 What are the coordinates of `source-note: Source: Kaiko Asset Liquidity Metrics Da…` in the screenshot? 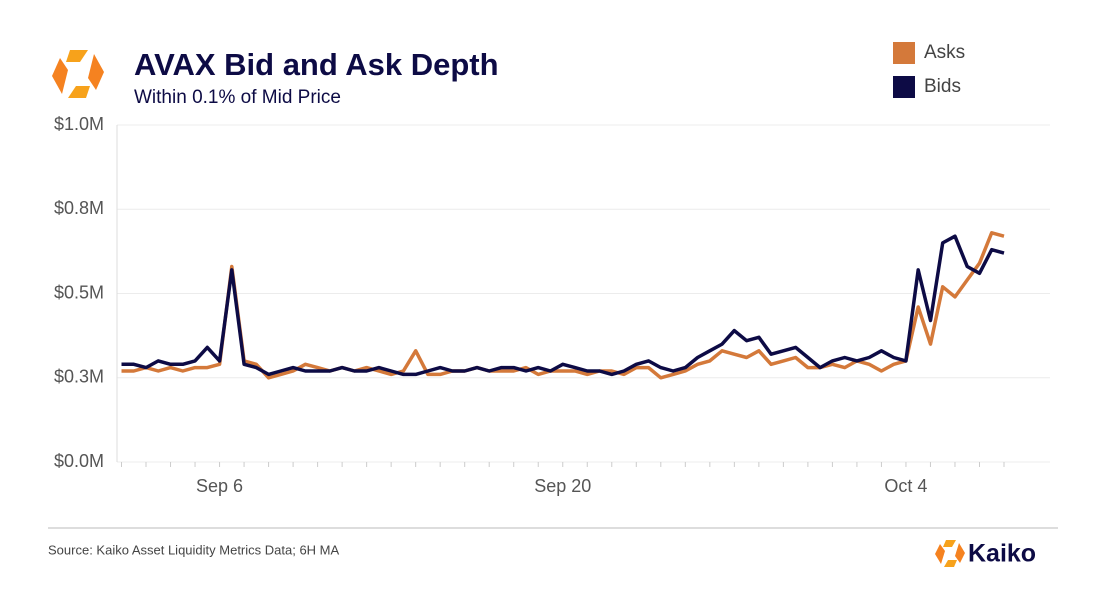 It's located at (194, 549).